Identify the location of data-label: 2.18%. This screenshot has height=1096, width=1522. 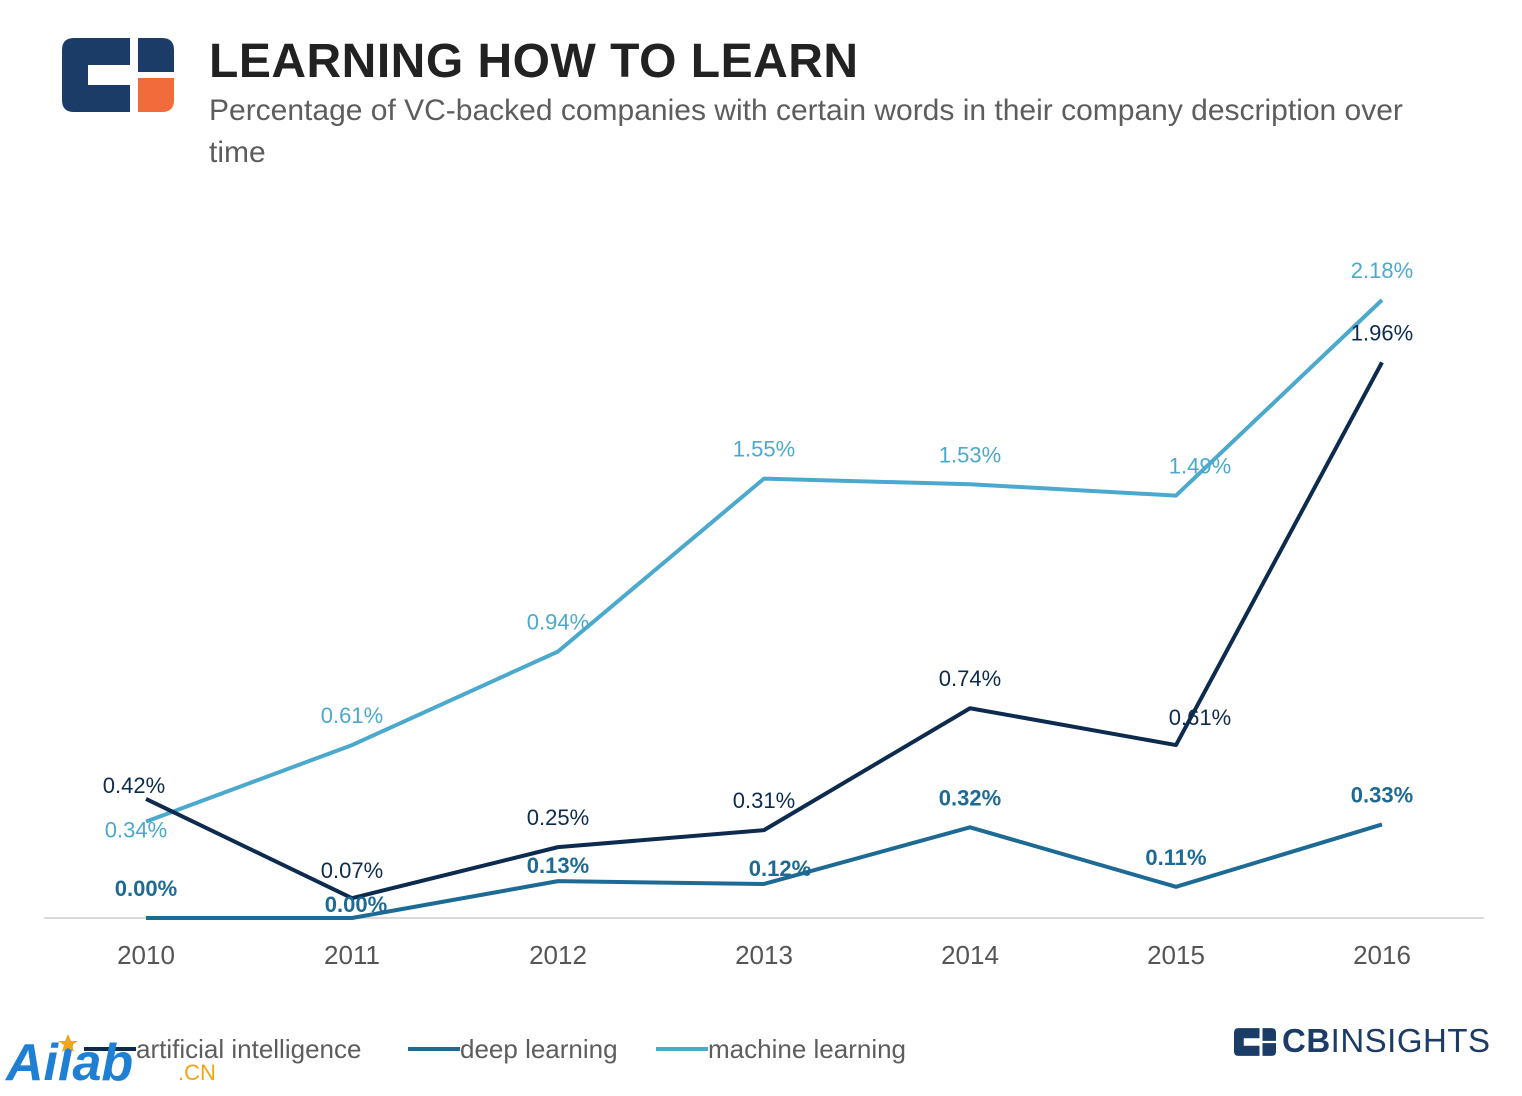
(1382, 270).